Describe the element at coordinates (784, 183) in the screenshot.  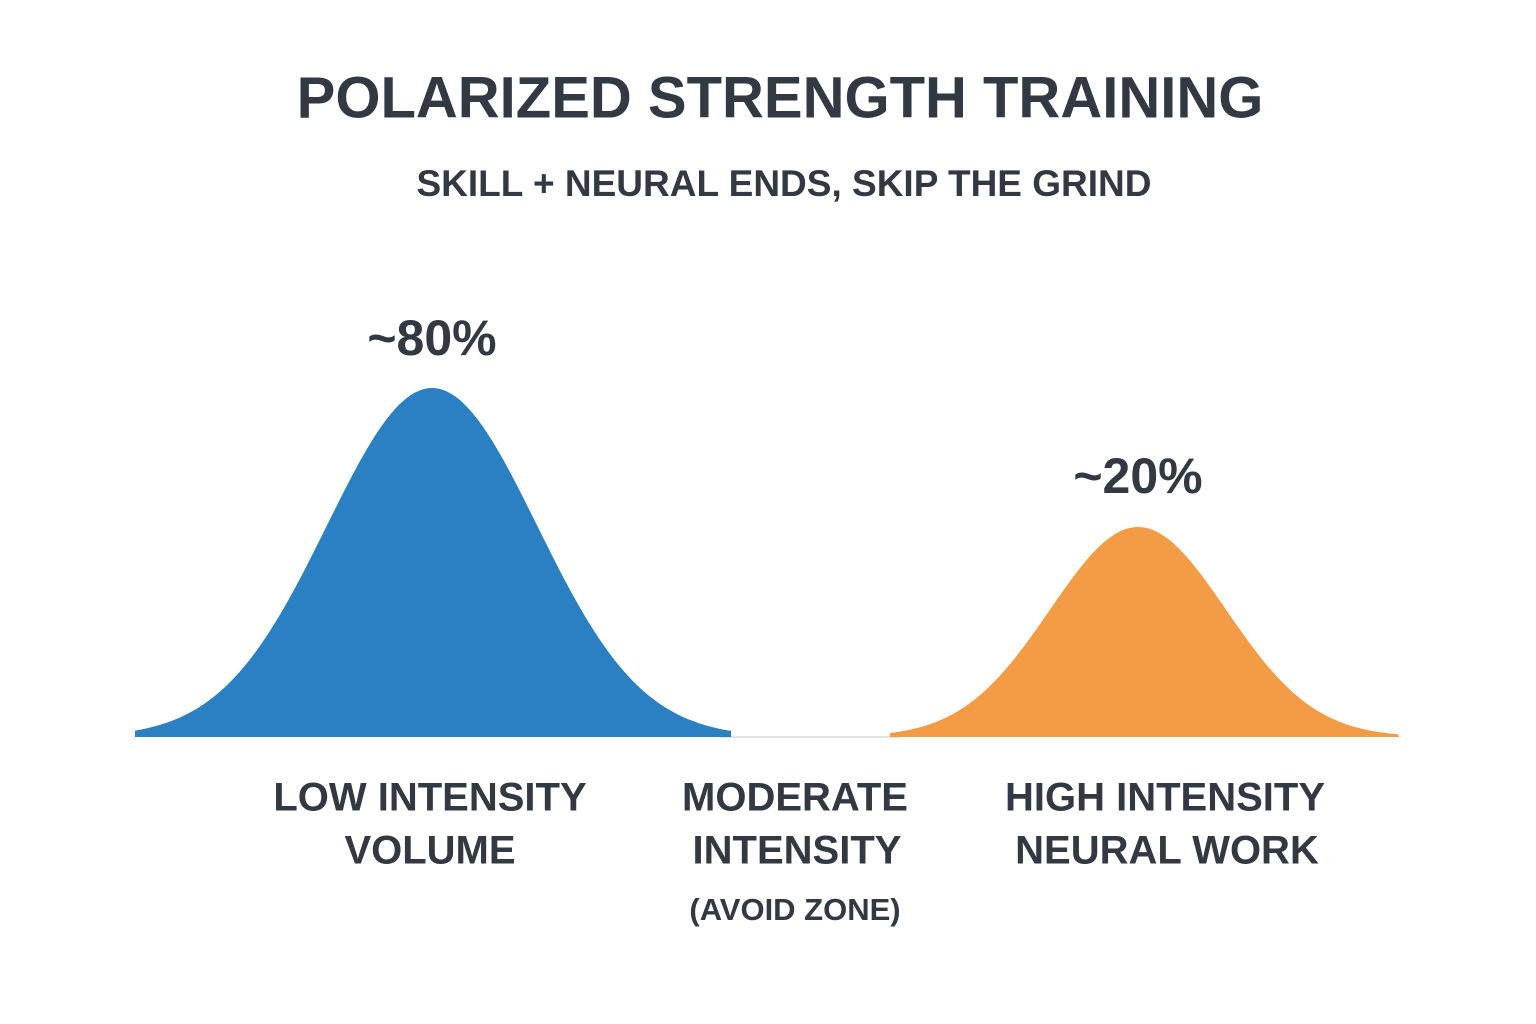
I see `subtitle: SKILL + NEURAL ENDS, SKIP THE GRIND` at that location.